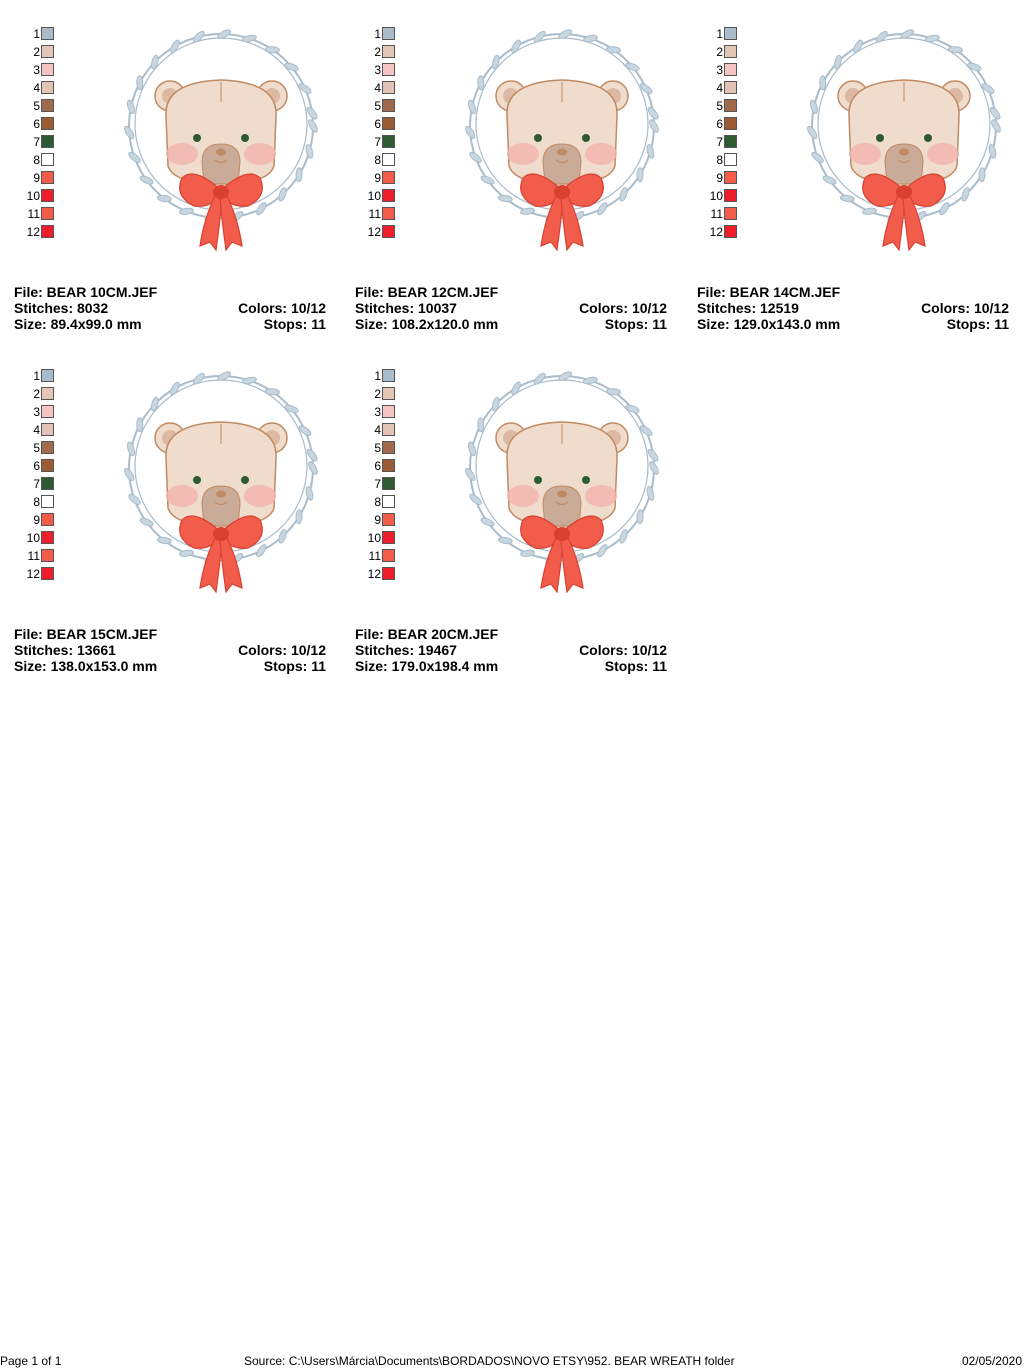  What do you see at coordinates (33, 196) in the screenshot?
I see `palette-number: 10` at bounding box center [33, 196].